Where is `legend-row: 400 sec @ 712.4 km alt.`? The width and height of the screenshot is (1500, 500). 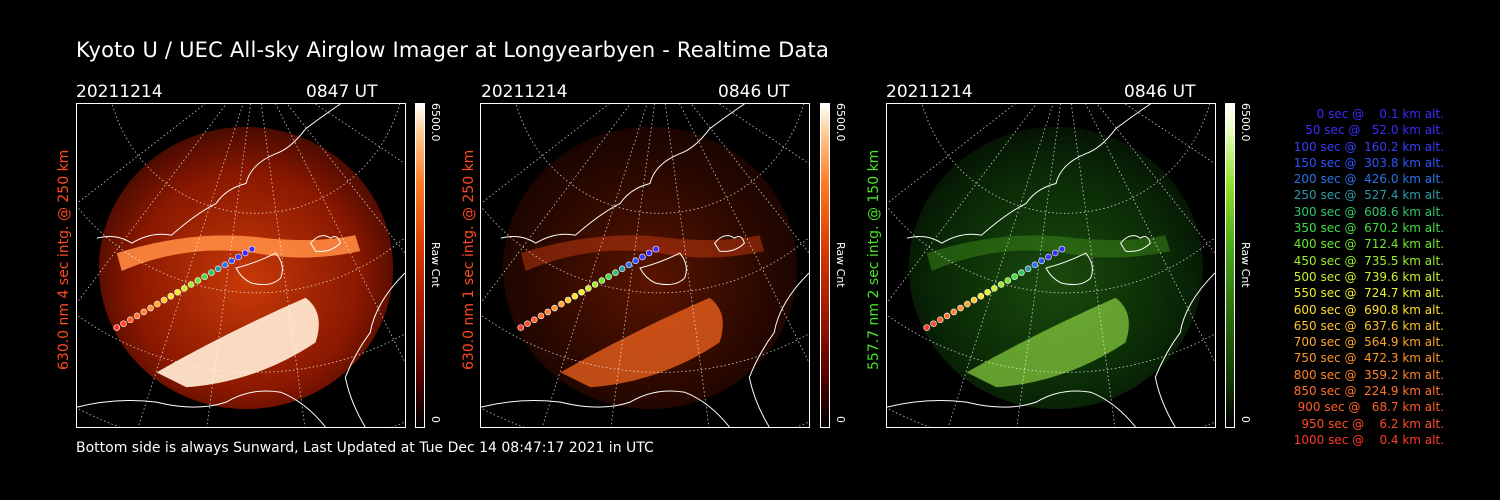
legend-row: 400 sec @ 712.4 km alt. is located at coordinates (1366, 244).